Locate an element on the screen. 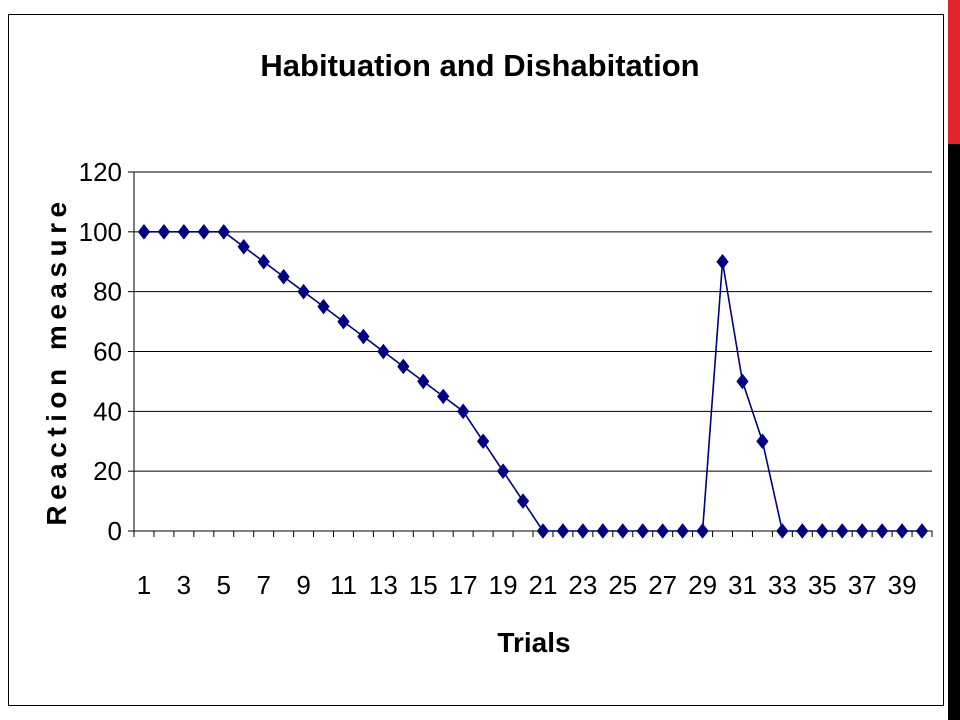 The width and height of the screenshot is (960, 720). x-tick-label: 15 is located at coordinates (423, 585).